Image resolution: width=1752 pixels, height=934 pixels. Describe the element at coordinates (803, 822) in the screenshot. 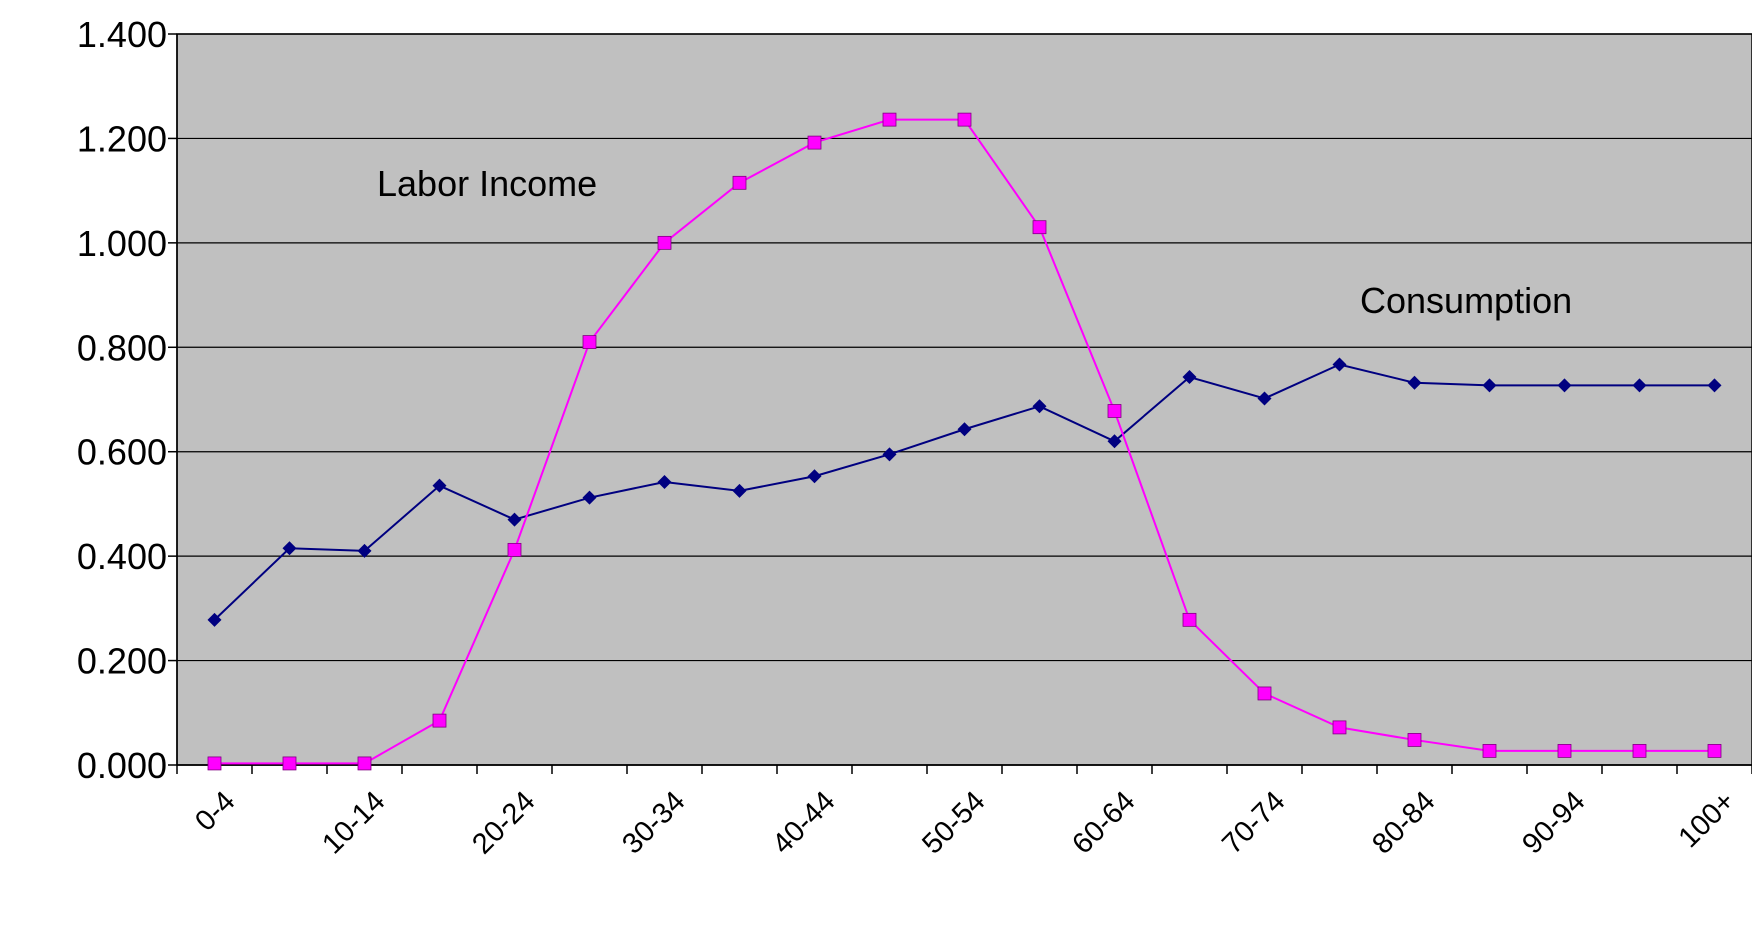

I see `x-tick-label: 40-44` at that location.